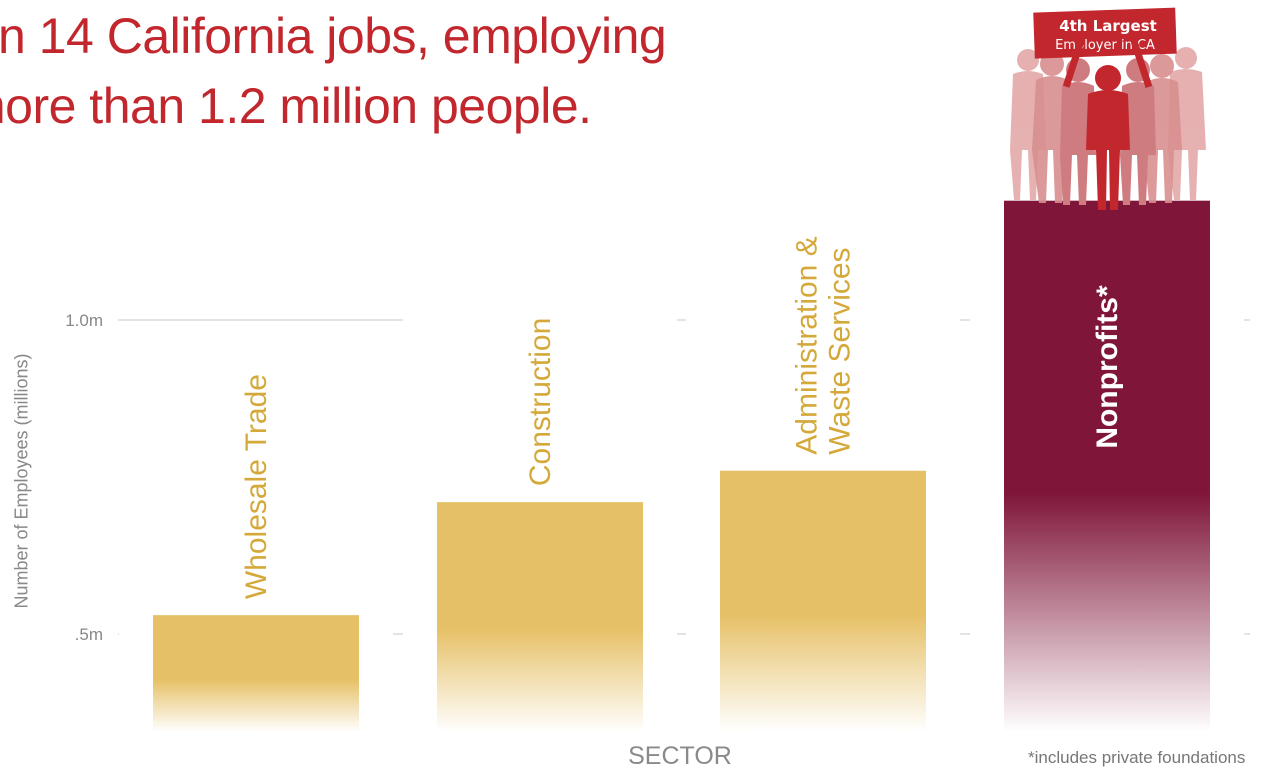 This screenshot has width=1281, height=773. What do you see at coordinates (1108, 108) in the screenshot?
I see `crowd-illustration: 4th Largest Employer in CA` at bounding box center [1108, 108].